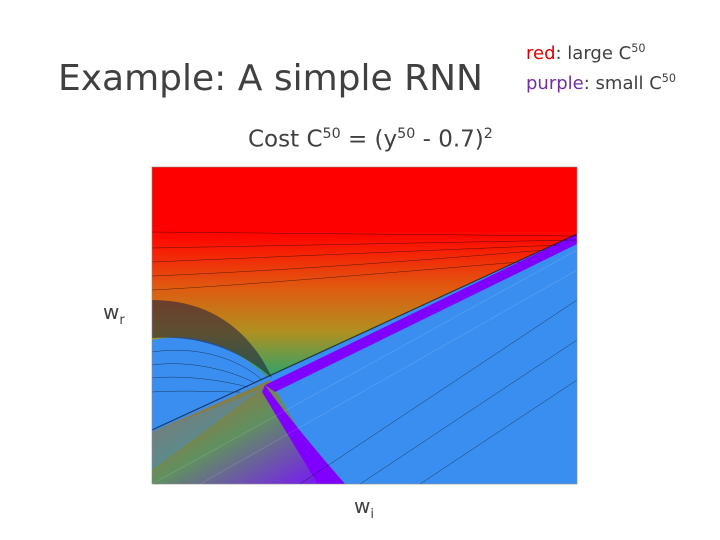 Image resolution: width=720 pixels, height=540 pixels. What do you see at coordinates (449, 139) in the screenshot?
I see `formula-part: - 0.7)` at bounding box center [449, 139].